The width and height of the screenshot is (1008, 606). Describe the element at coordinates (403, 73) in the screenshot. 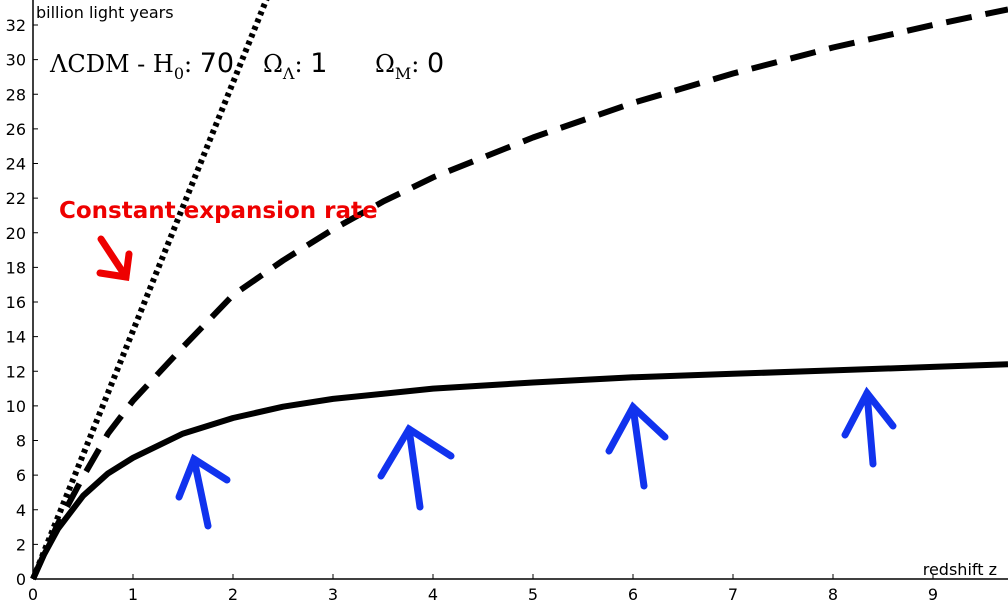

I see `title-omega-m-subscript: M` at that location.